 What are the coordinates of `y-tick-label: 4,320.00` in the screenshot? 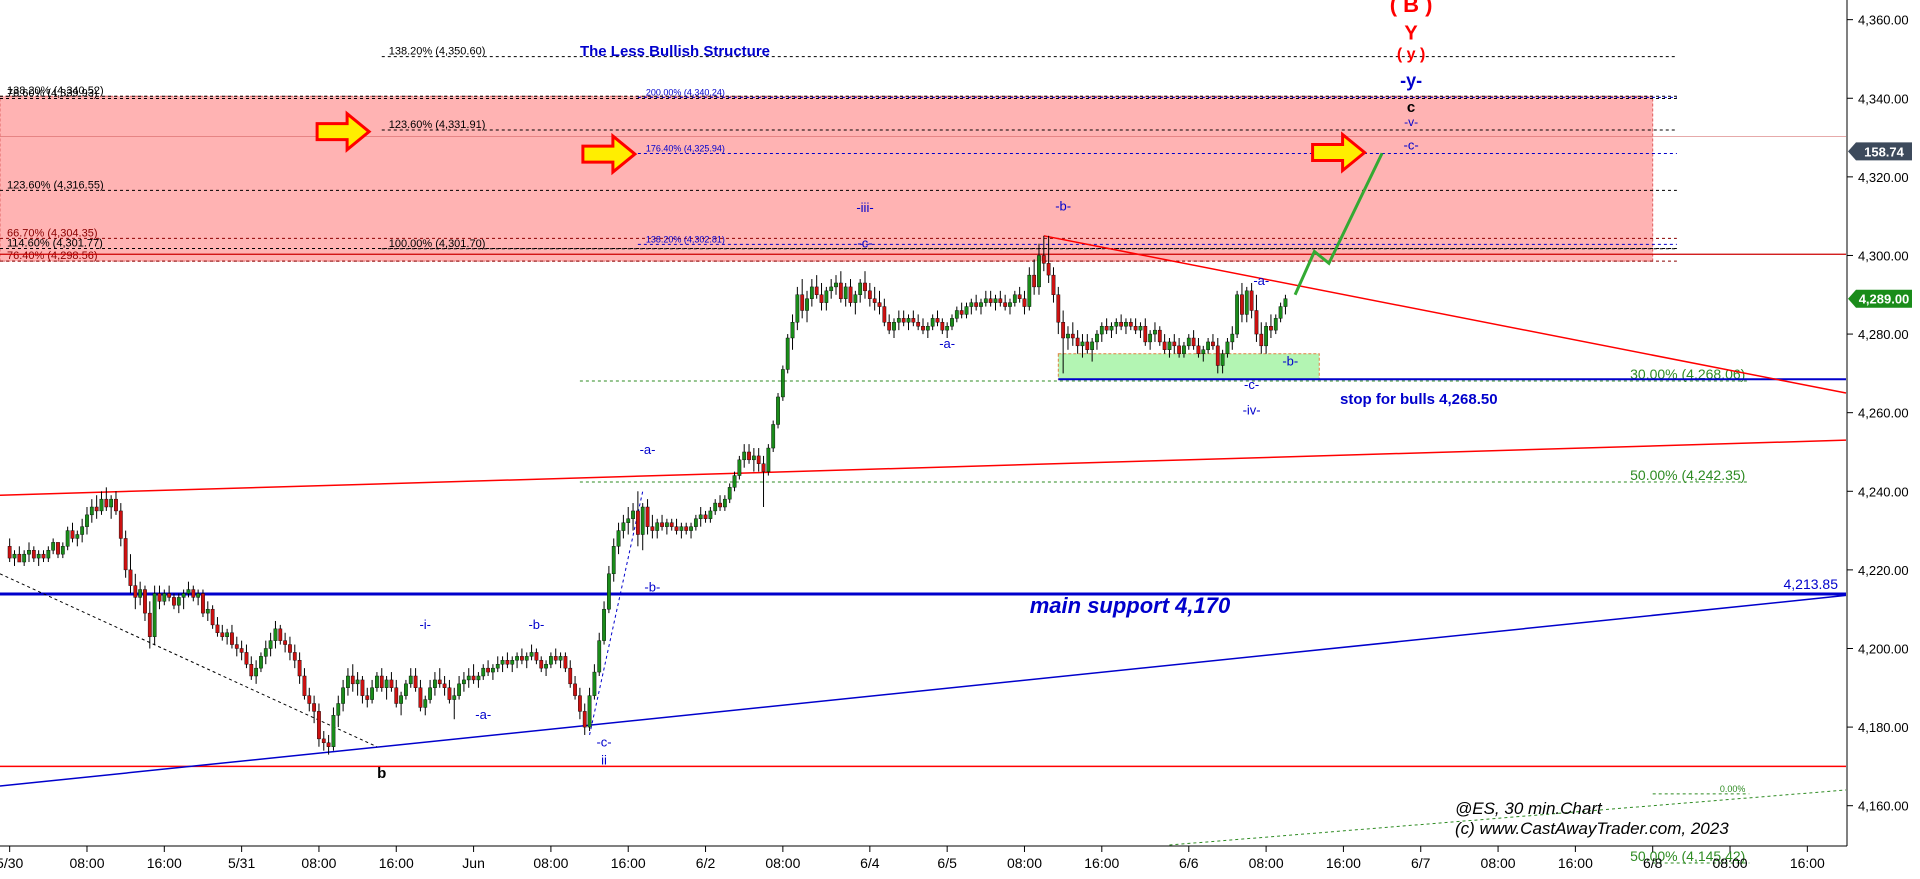 It's located at (1883, 177).